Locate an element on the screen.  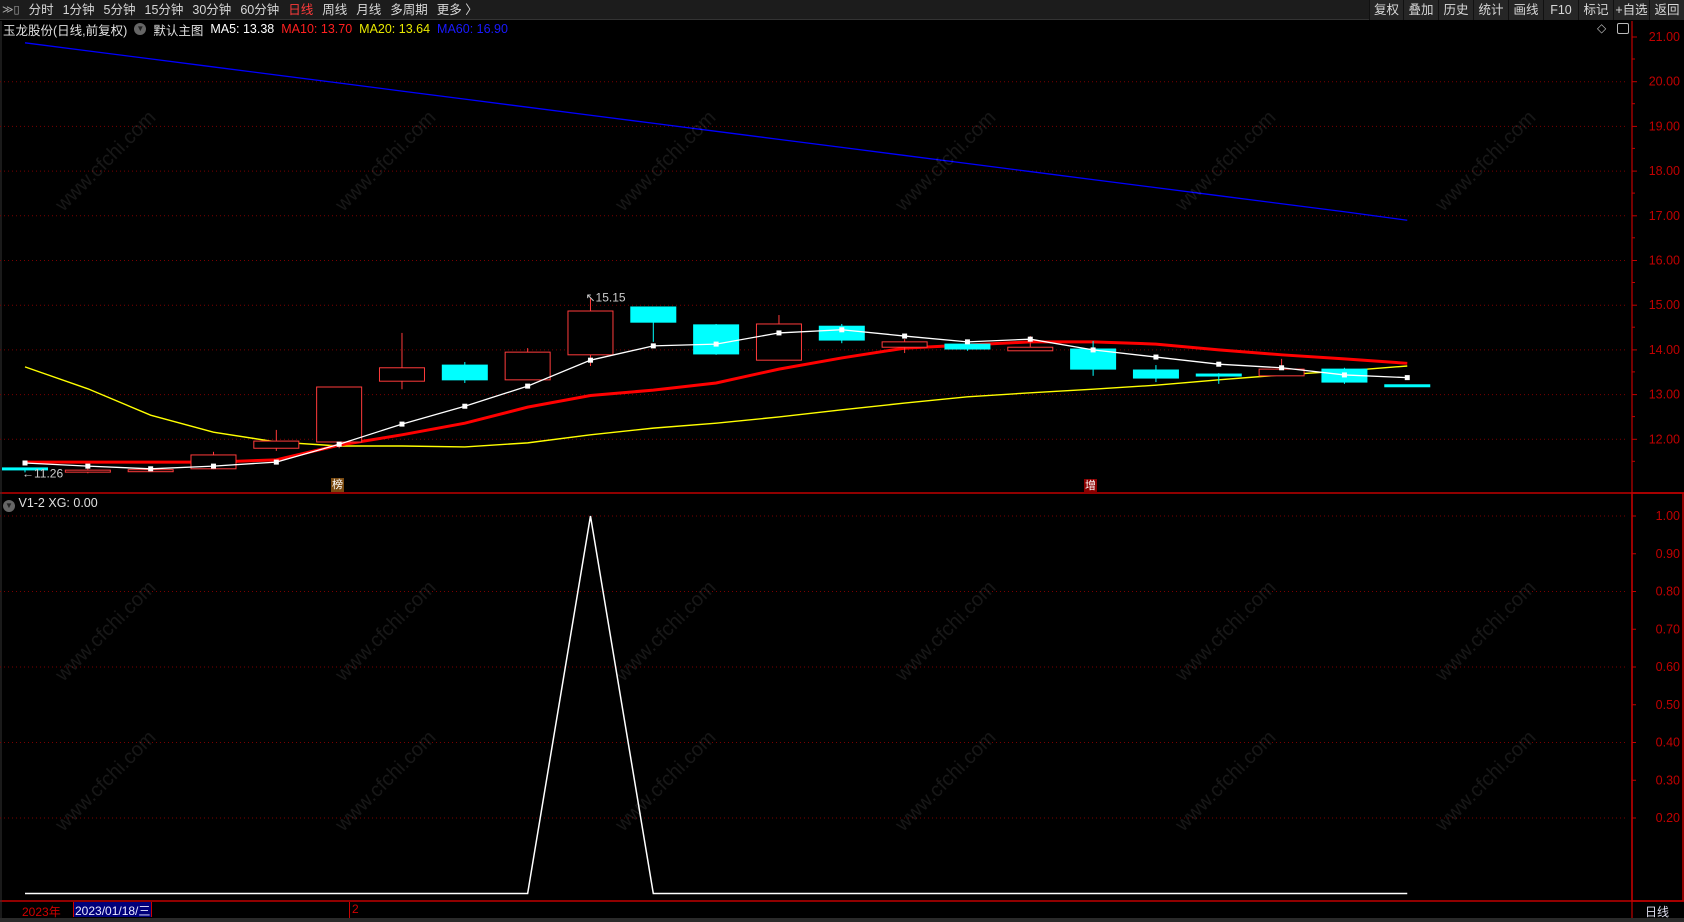
period-label: 日线 is located at coordinates (1657, 912).